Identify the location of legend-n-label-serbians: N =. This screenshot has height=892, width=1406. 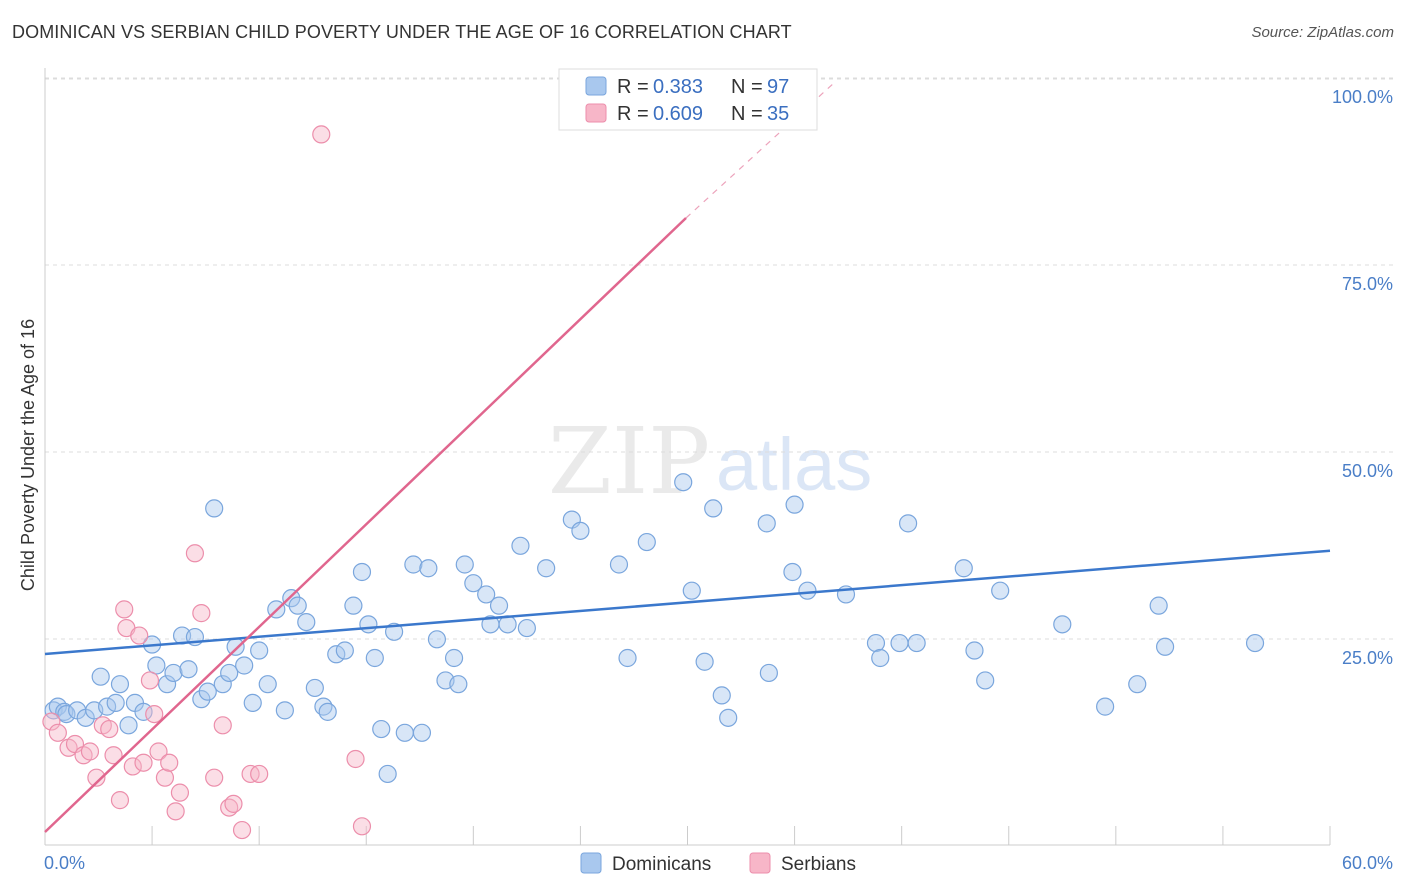
(747, 114).